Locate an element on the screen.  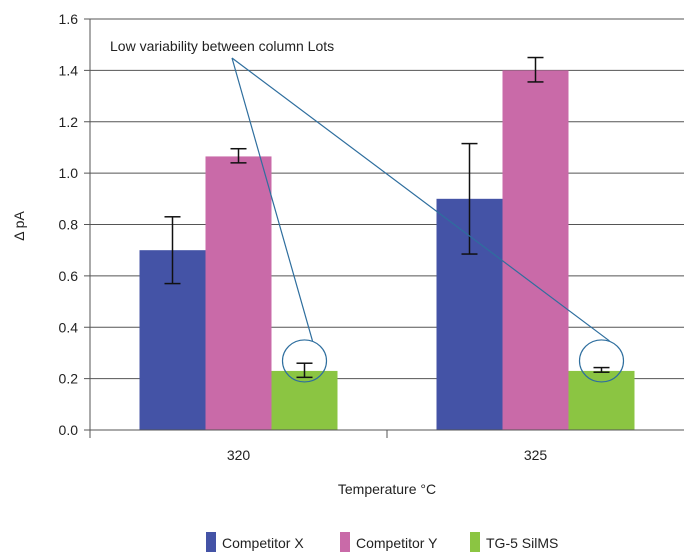
x-tick-label: 320 is located at coordinates (239, 455).